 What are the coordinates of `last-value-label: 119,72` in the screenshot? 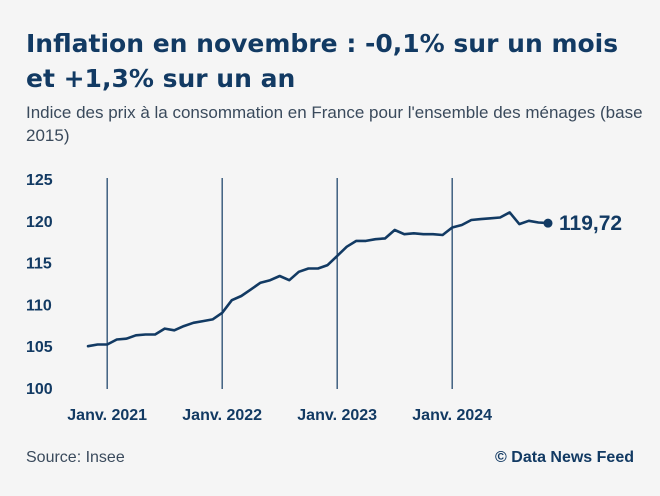 It's located at (590, 223).